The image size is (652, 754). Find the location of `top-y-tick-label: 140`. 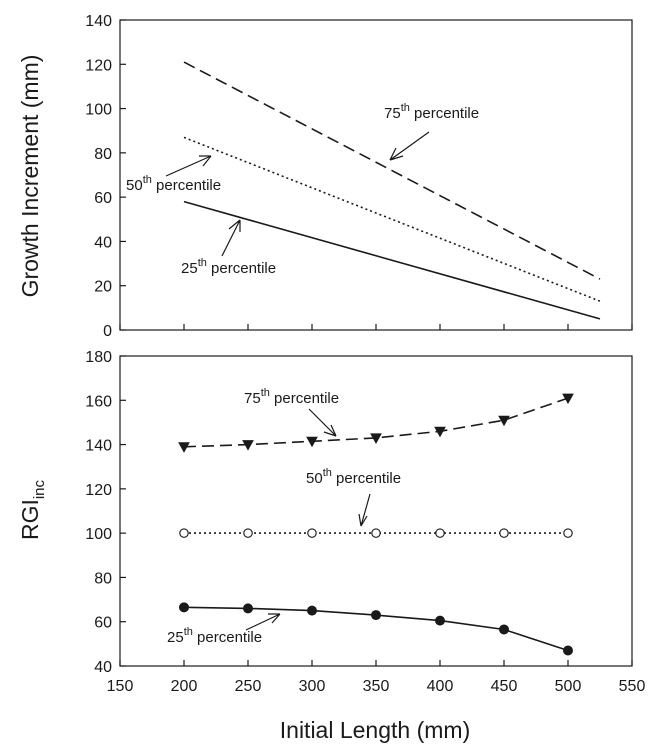

top-y-tick-label: 140 is located at coordinates (98, 21).